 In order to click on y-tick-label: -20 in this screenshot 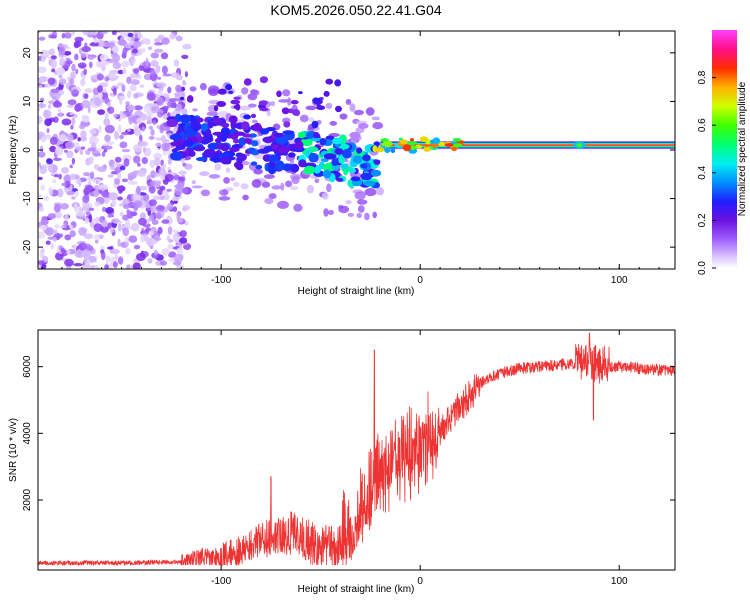, I will do `click(27, 246)`.